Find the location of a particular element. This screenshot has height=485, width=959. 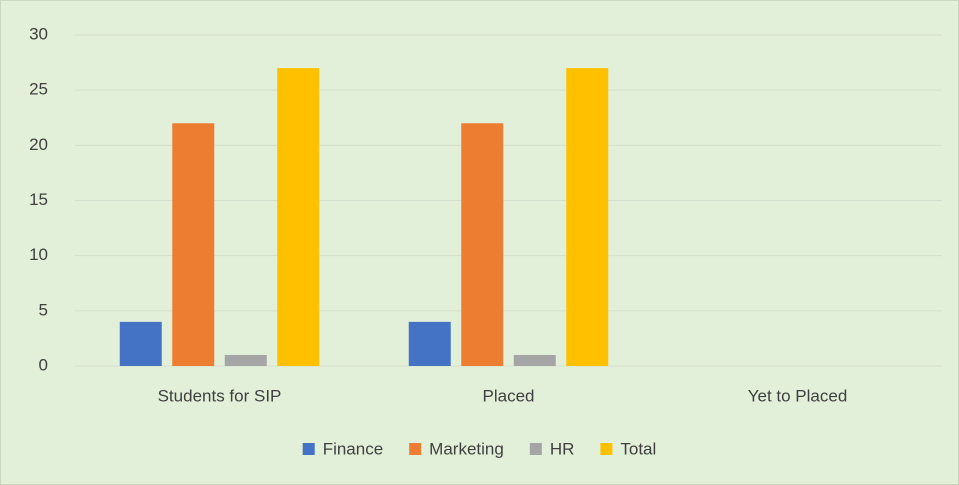

y-tick-label: 0 is located at coordinates (43, 364).